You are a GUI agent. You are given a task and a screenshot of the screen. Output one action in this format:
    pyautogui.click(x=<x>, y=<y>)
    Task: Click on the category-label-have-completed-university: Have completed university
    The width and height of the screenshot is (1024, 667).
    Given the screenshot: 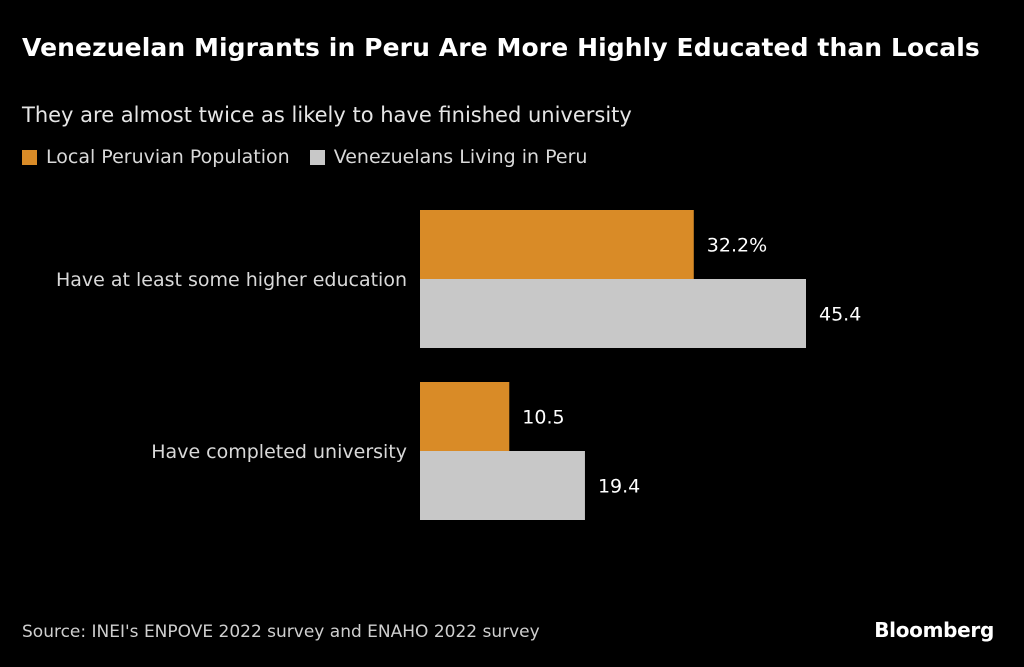 What is the action you would take?
    pyautogui.click(x=279, y=452)
    